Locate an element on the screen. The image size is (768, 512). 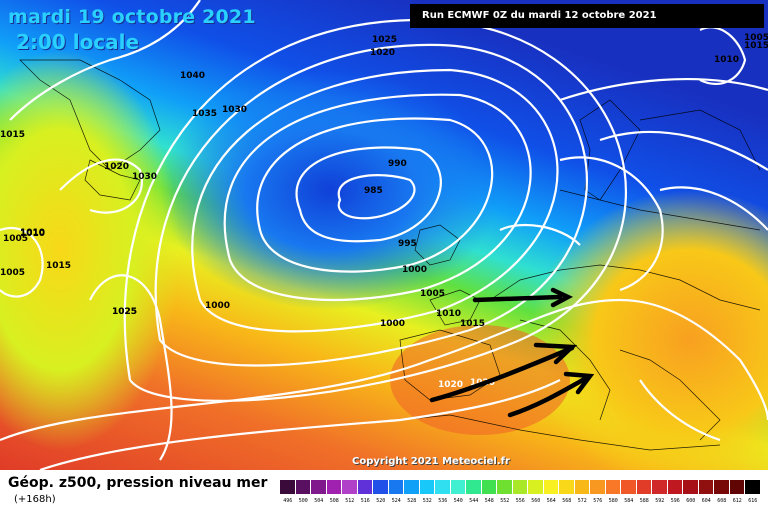
legend-subtitle: (+168h) is located at coordinates (35, 499).